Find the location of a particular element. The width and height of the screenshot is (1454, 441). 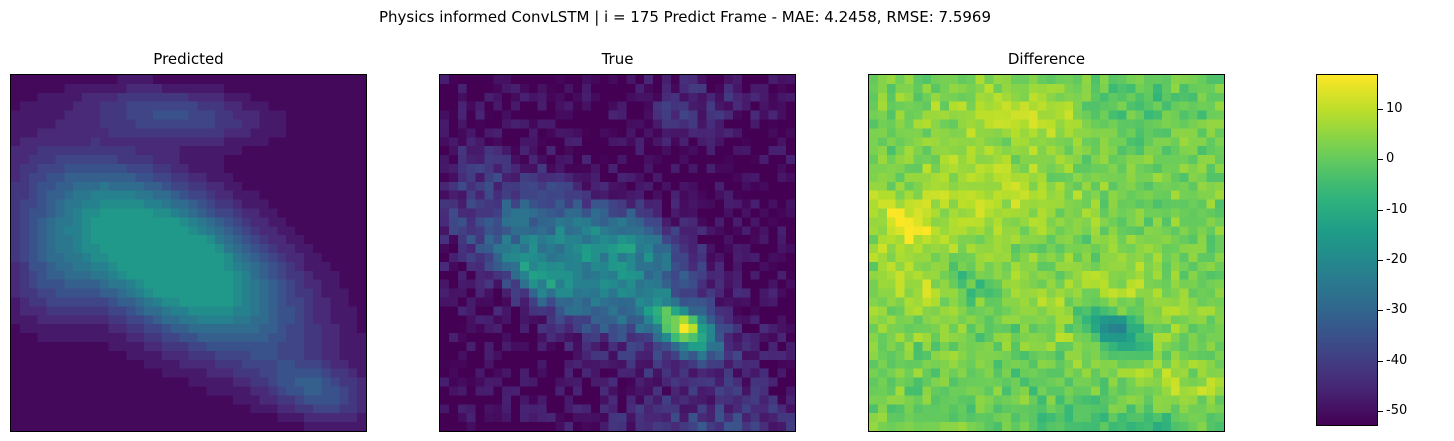

colorbar-tick-label: -40 is located at coordinates (1397, 360).